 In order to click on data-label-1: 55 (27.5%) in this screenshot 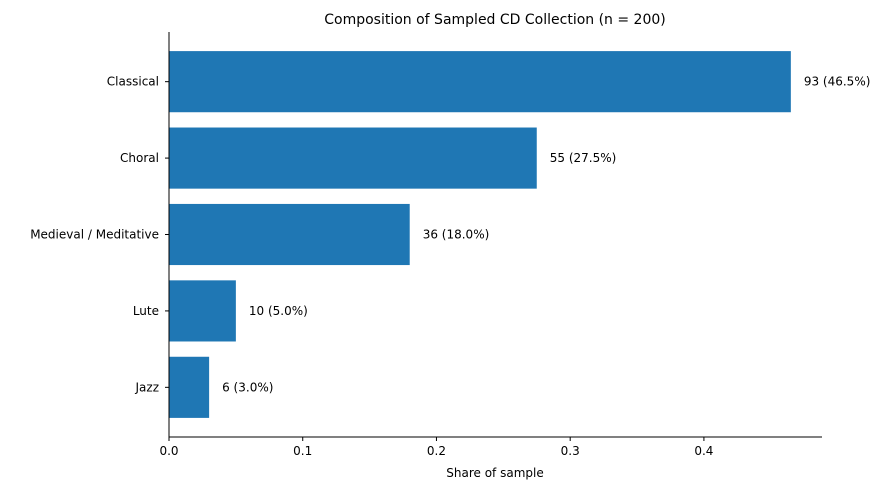, I will do `click(583, 158)`.